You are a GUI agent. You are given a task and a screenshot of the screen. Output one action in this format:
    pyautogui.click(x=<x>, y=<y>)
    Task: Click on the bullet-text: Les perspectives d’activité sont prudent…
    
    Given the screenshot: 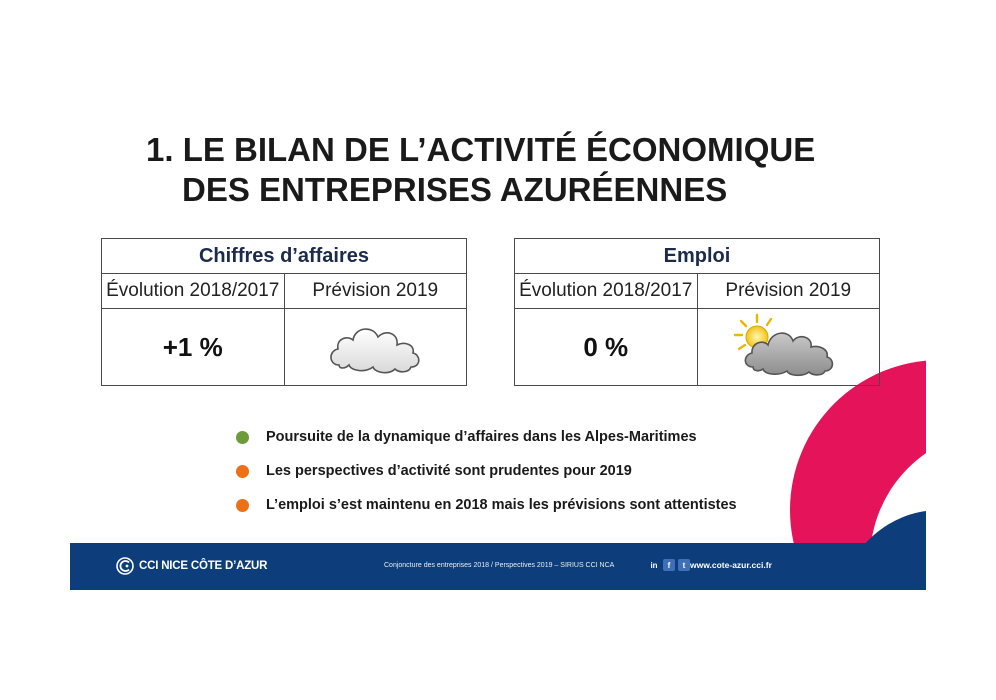 What is the action you would take?
    pyautogui.click(x=449, y=471)
    